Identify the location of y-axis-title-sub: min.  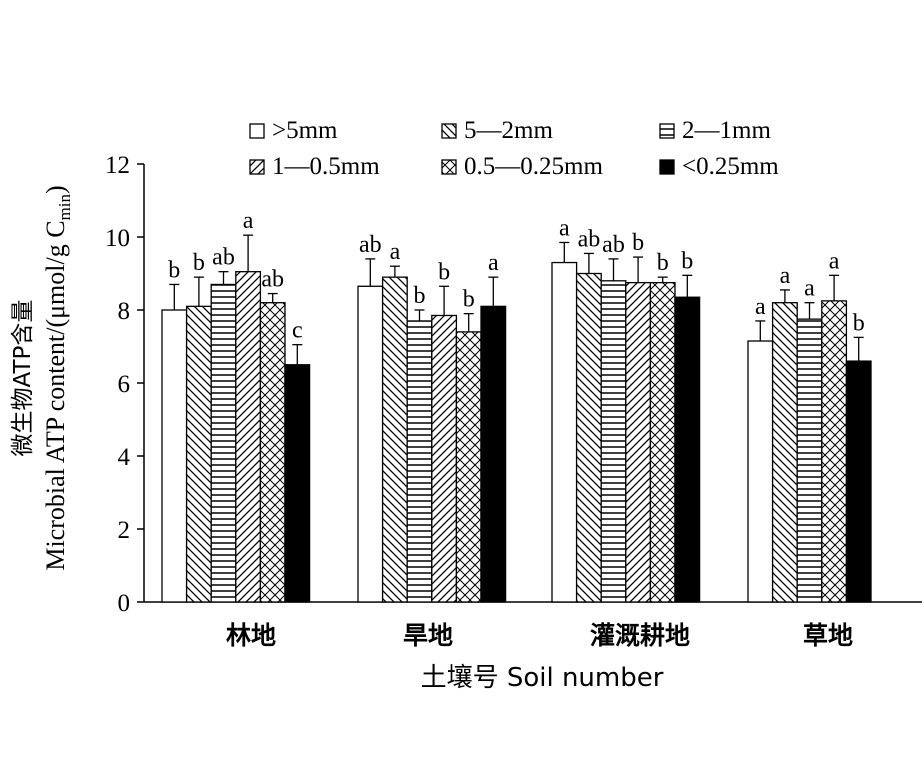
(64, 206).